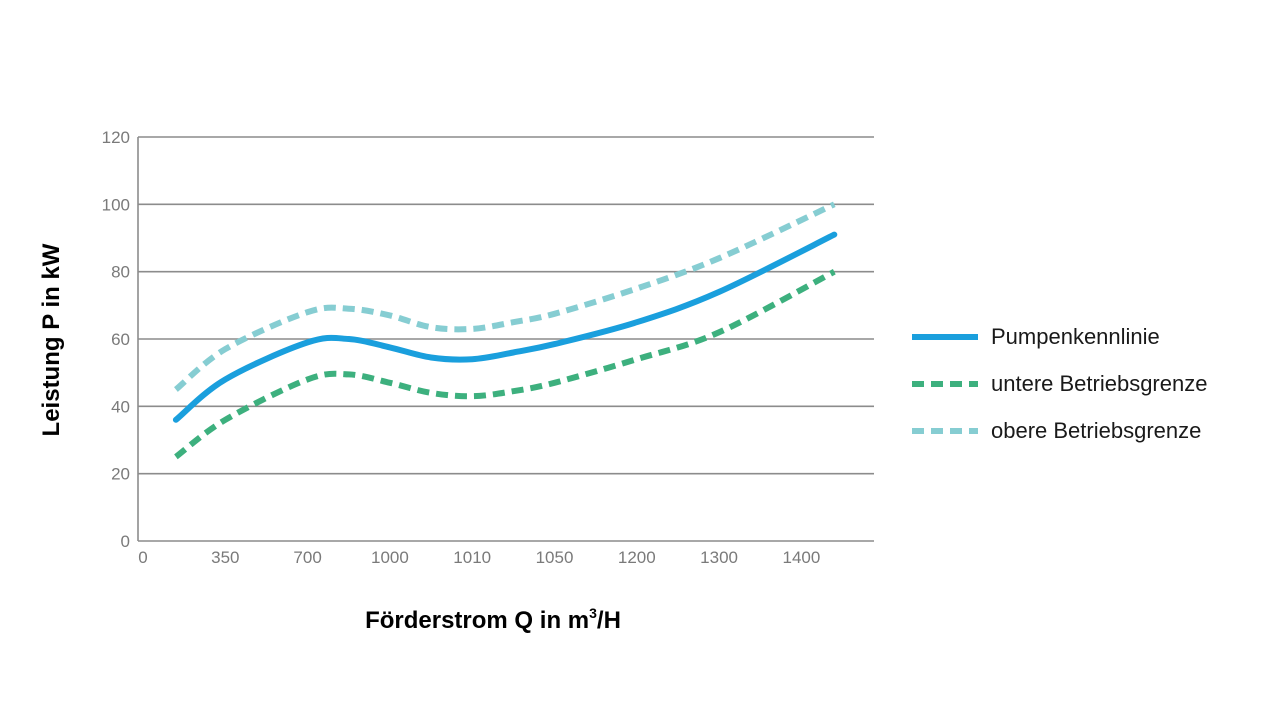  Describe the element at coordinates (142, 557) in the screenshot. I see `x-tick-0: 0` at that location.